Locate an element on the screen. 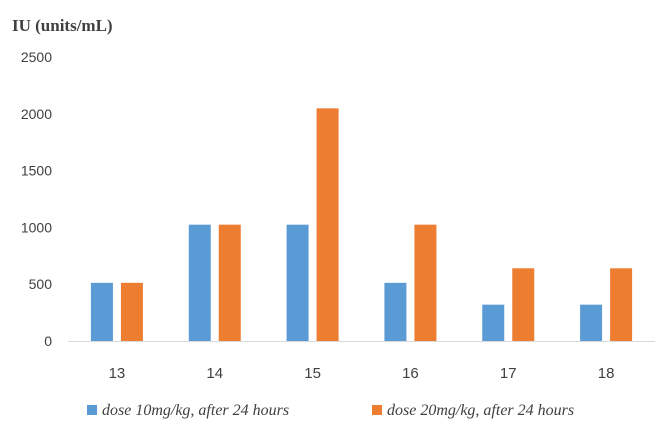 Image resolution: width=668 pixels, height=423 pixels. y-tick-label: 1500 is located at coordinates (36, 171).